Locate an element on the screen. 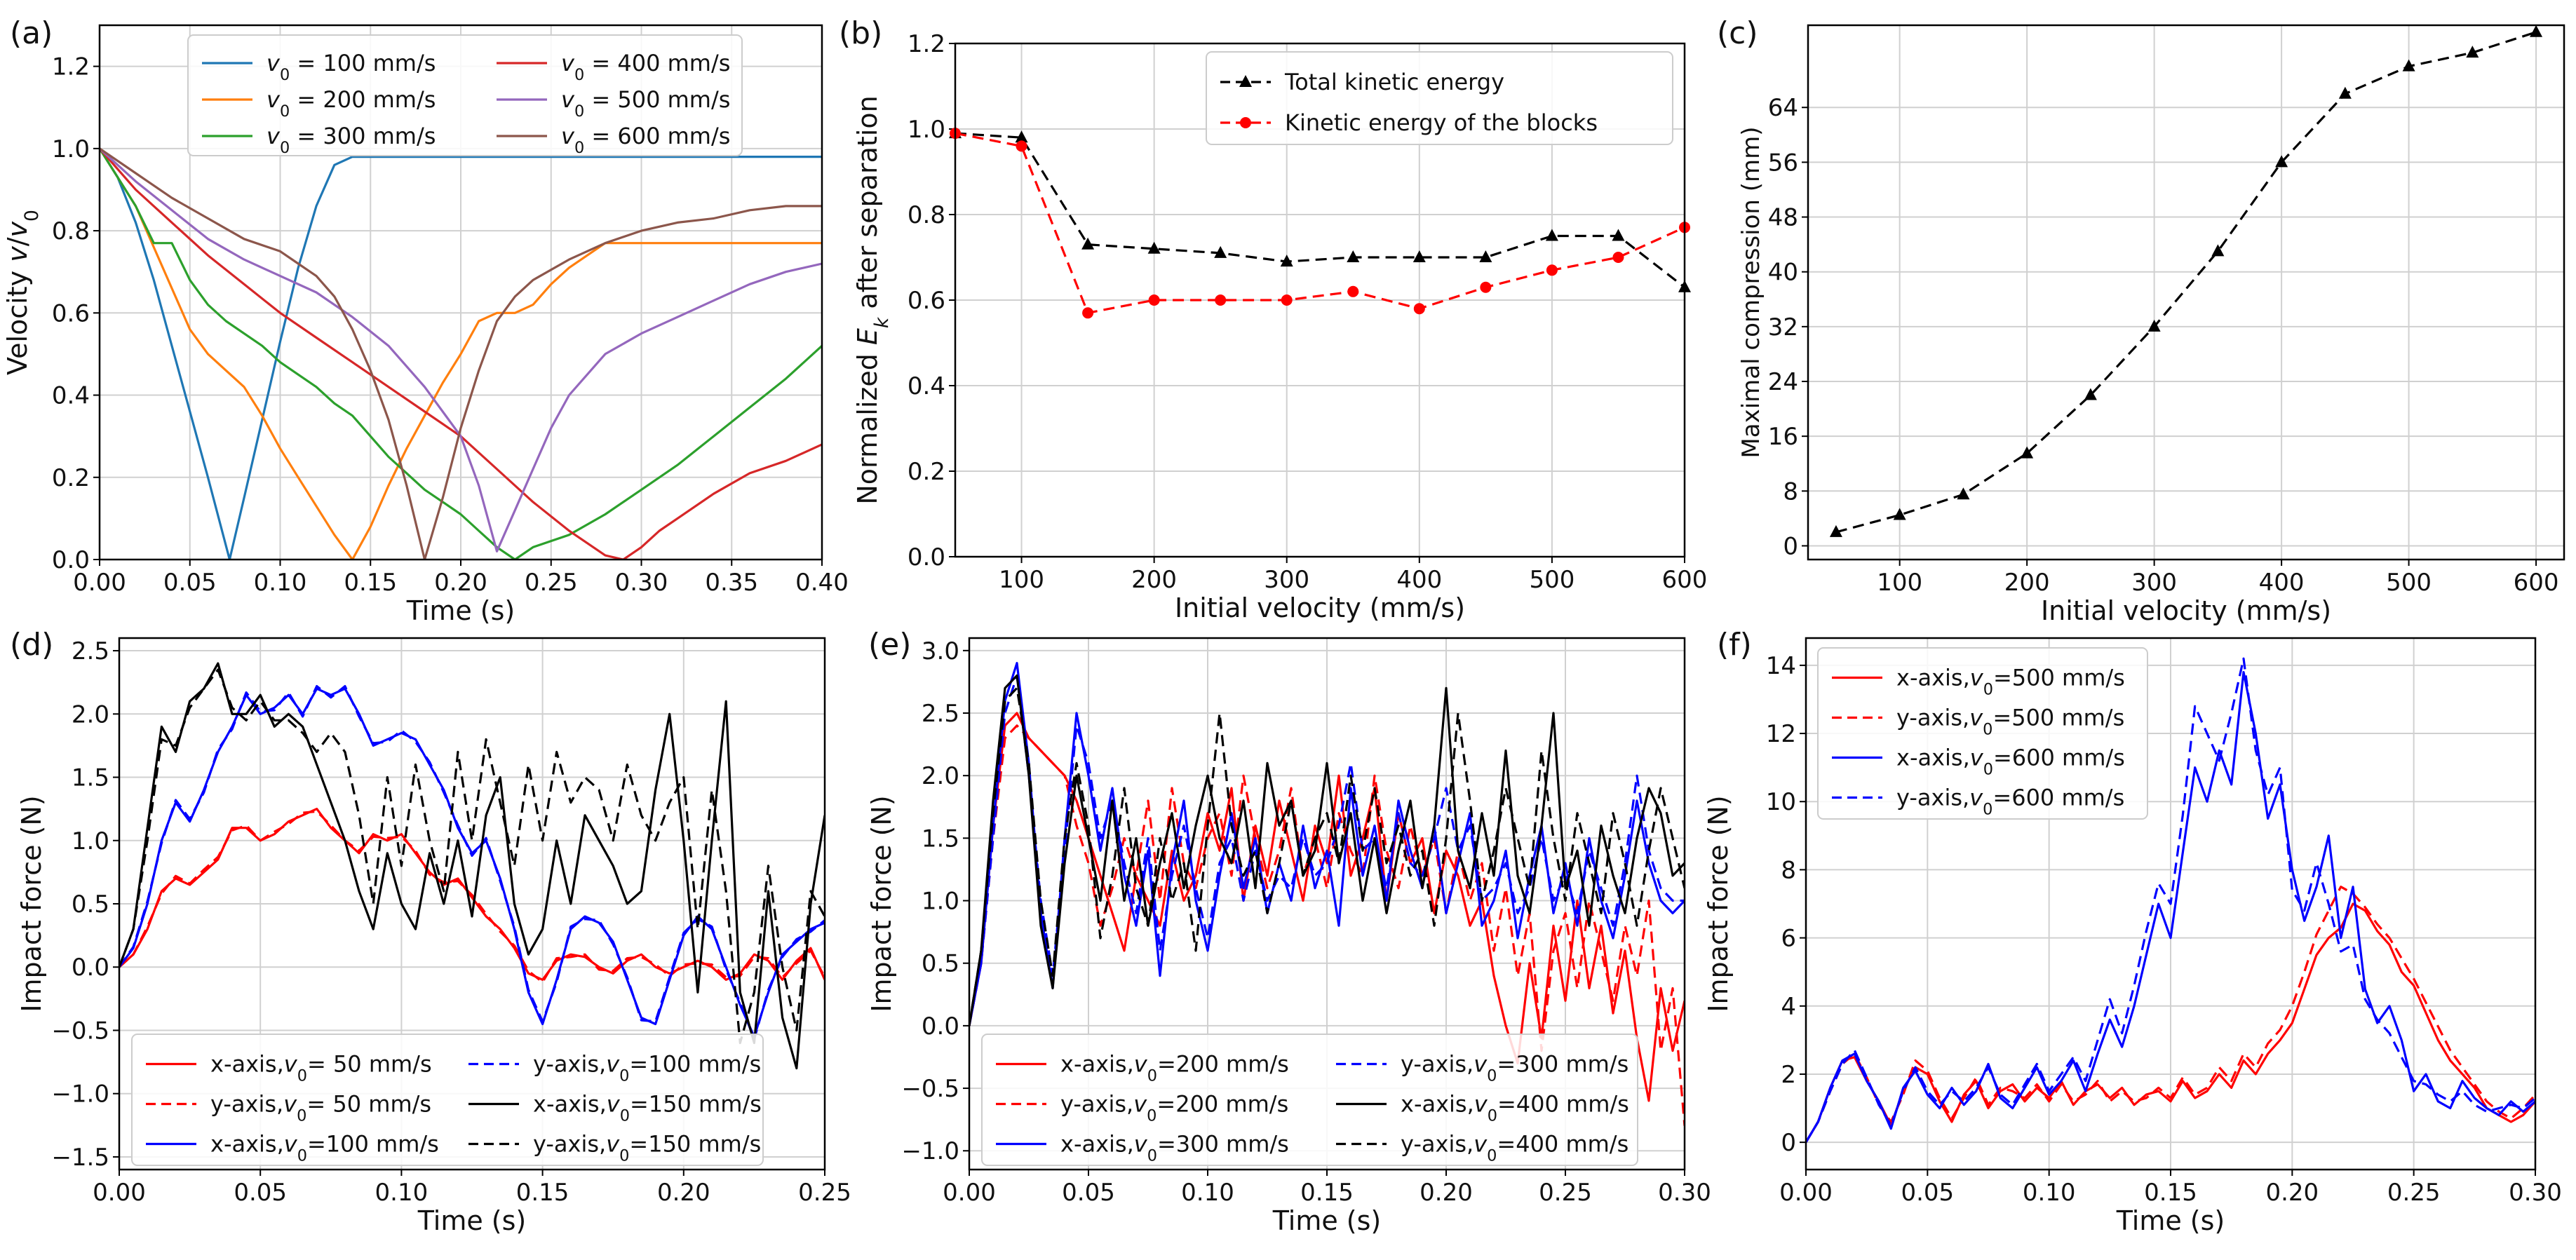  grid-c is located at coordinates (2186, 292).